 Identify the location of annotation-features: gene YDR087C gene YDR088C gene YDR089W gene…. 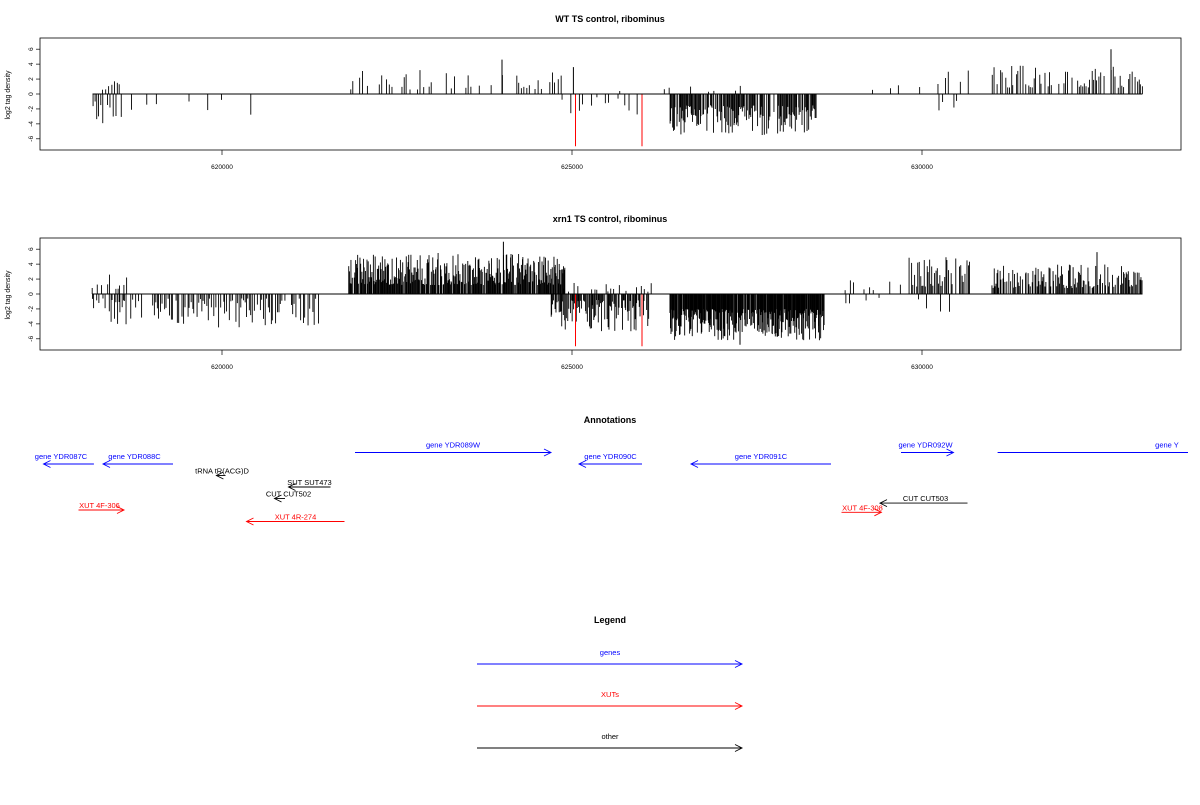
(611, 483).